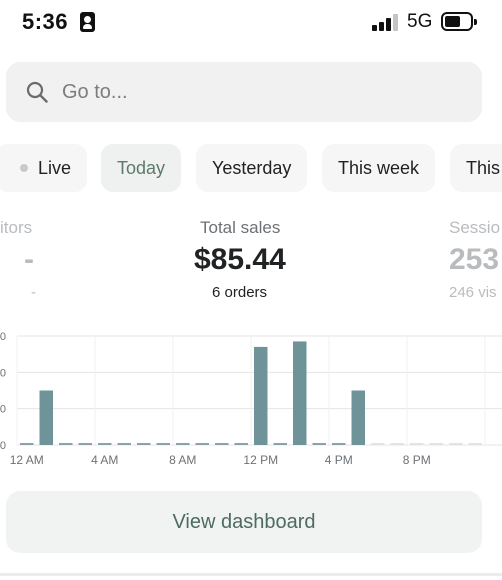  I want to click on metric-sub: -, so click(33, 292).